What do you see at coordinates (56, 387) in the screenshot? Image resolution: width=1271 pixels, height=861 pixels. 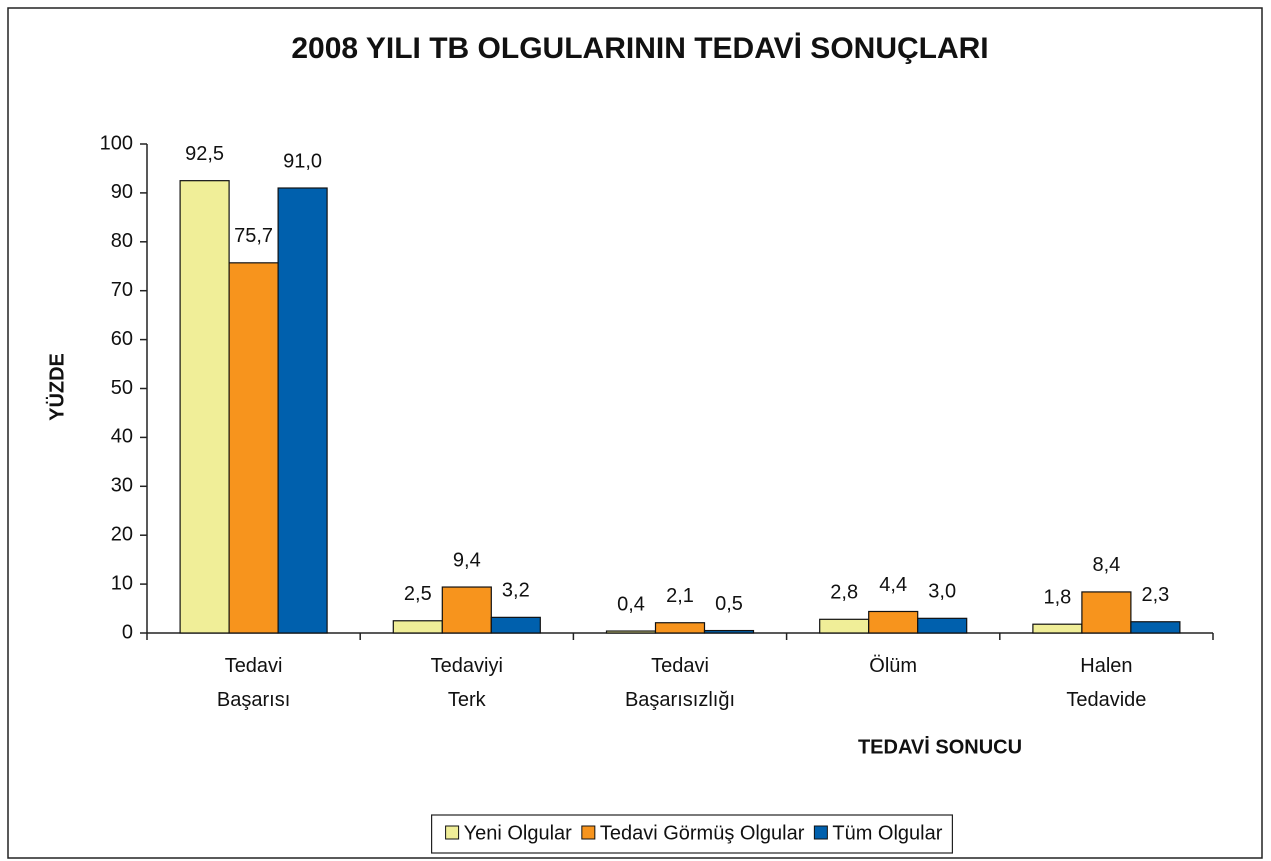 I see `y-axis-title: YÜZDE` at bounding box center [56, 387].